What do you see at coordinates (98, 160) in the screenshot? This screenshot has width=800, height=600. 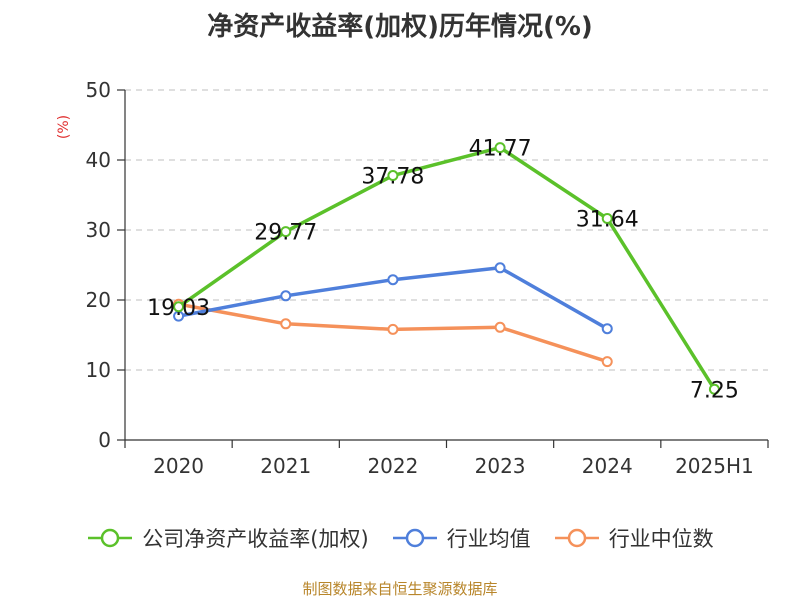 I see `y-tick-label: 40` at bounding box center [98, 160].